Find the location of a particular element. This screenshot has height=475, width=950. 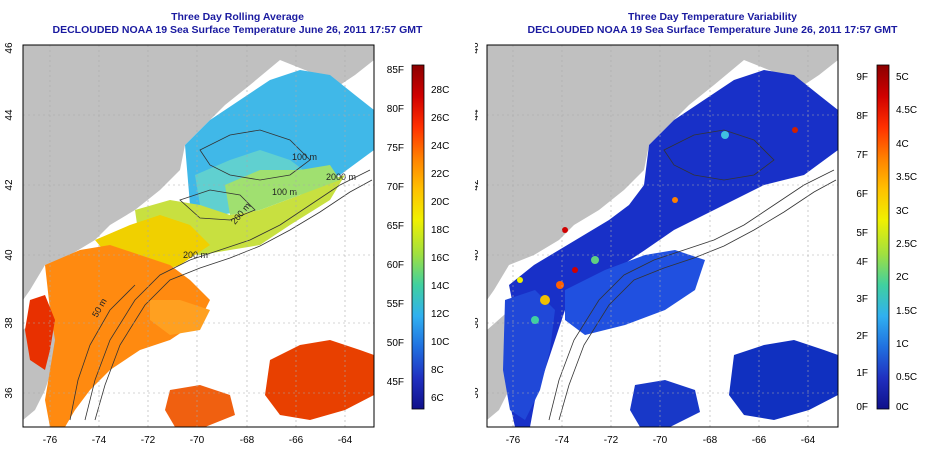

left-x-axis: -76 -74 -72 -70 -68 -66 -64 is located at coordinates (198, 440).